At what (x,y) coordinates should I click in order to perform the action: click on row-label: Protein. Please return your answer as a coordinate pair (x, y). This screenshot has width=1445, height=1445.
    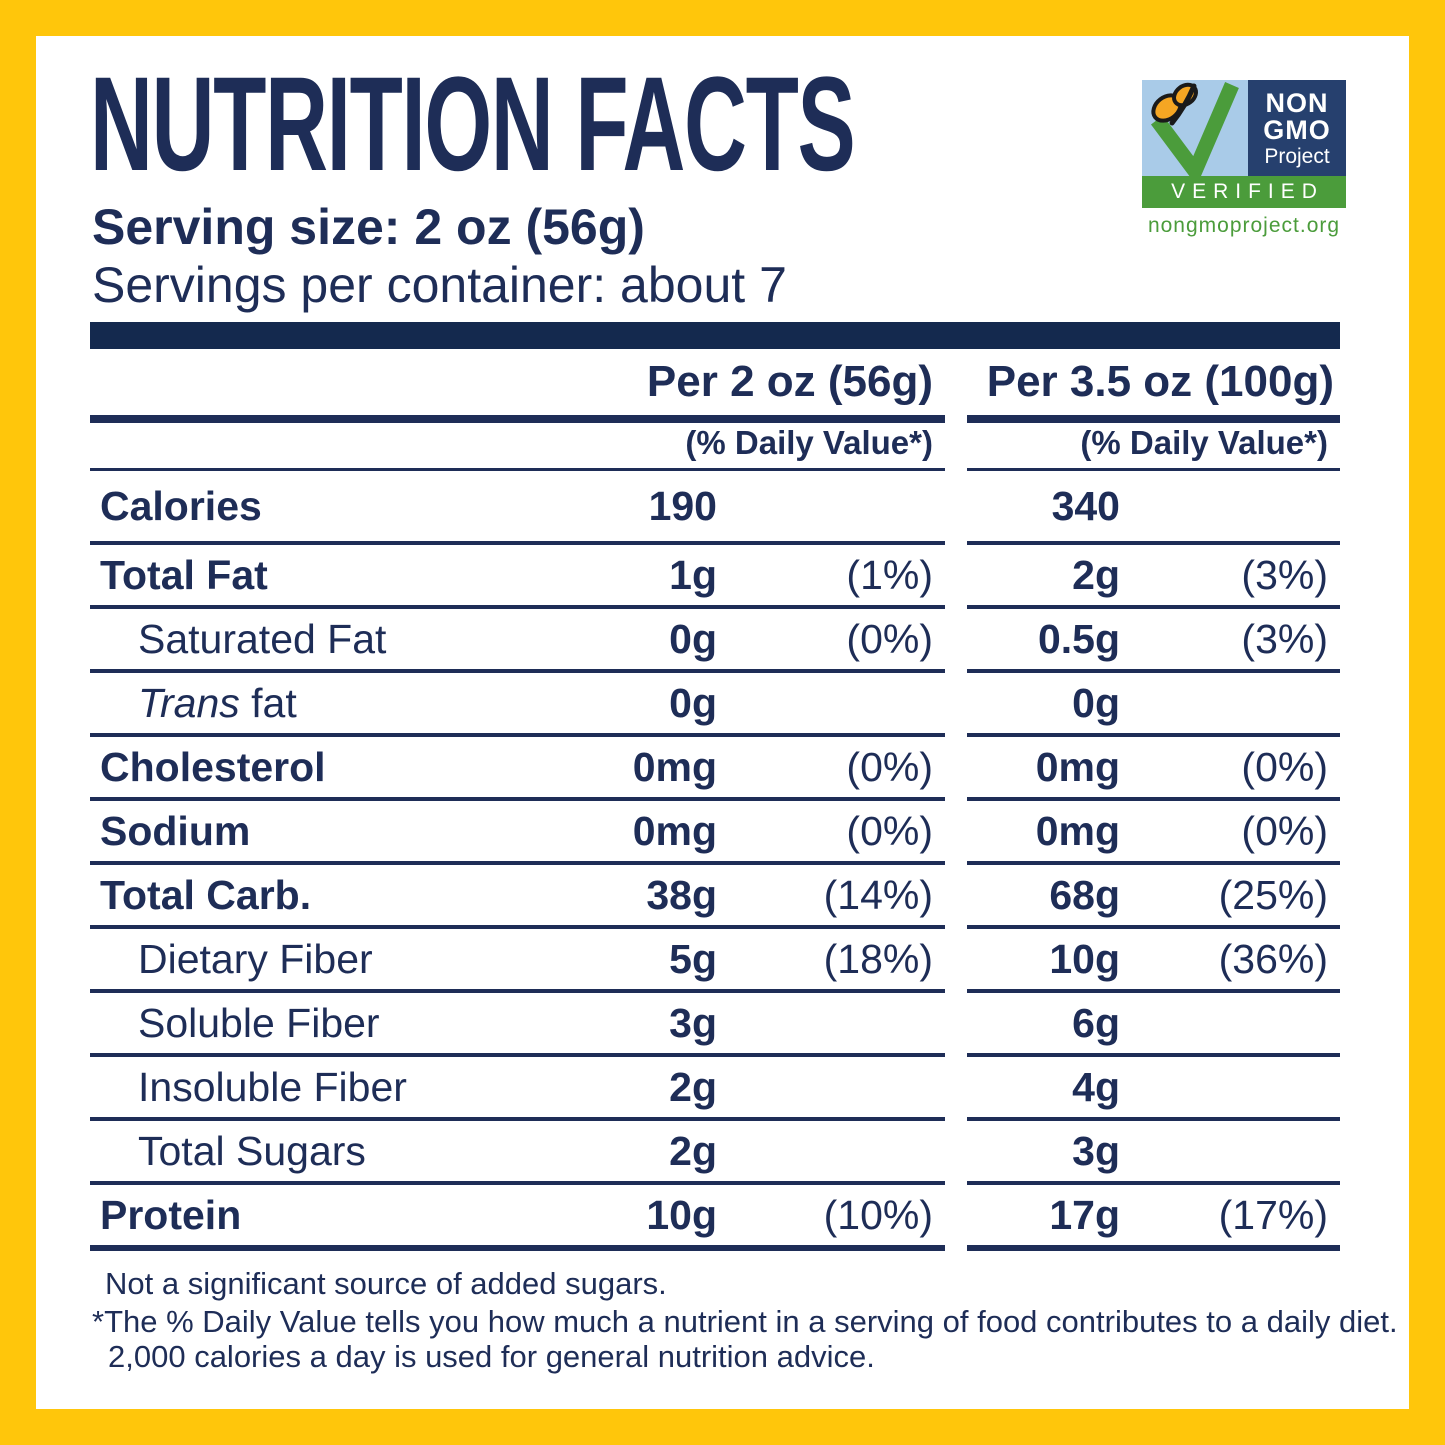
    Looking at the image, I should click on (171, 1214).